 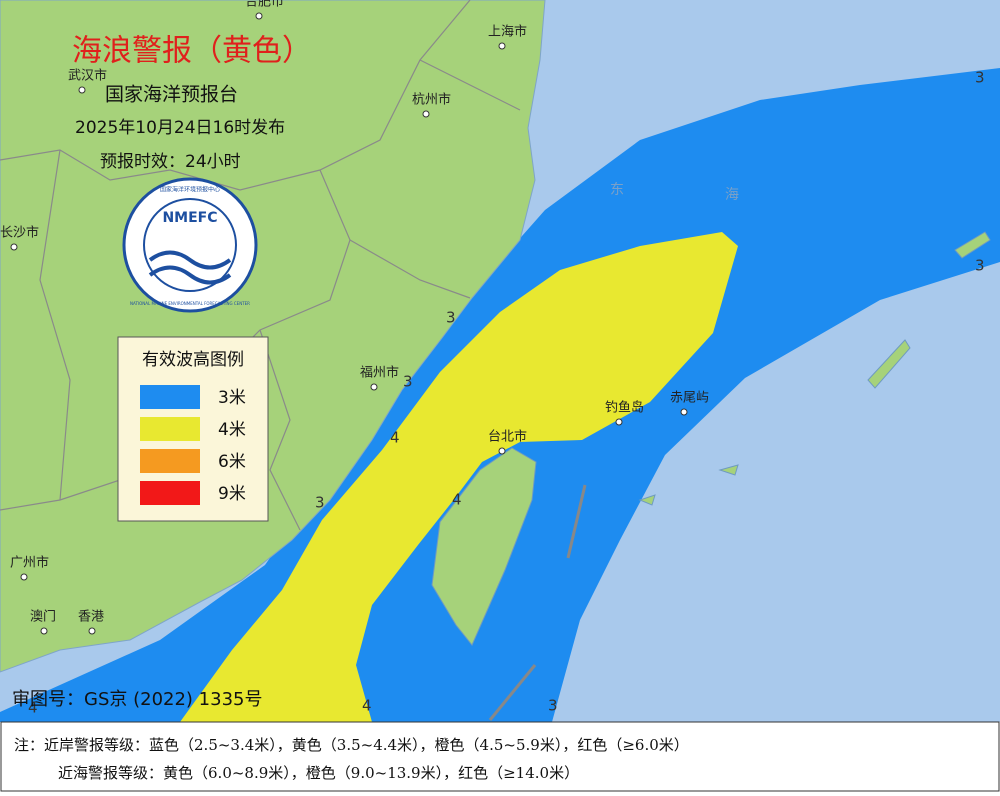 I want to click on place-label: 香港, so click(x=91, y=617).